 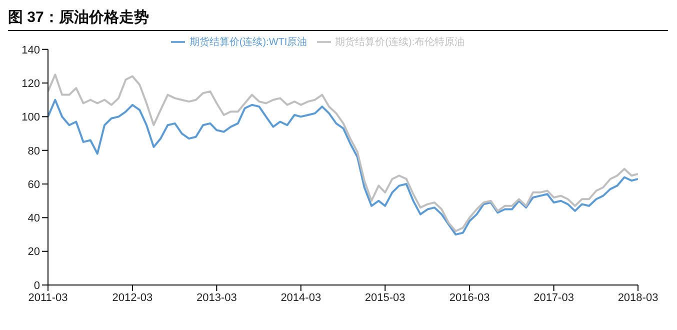 What do you see at coordinates (248, 42) in the screenshot?
I see `legend-label: 期货结算价(连续):WTI原油` at bounding box center [248, 42].